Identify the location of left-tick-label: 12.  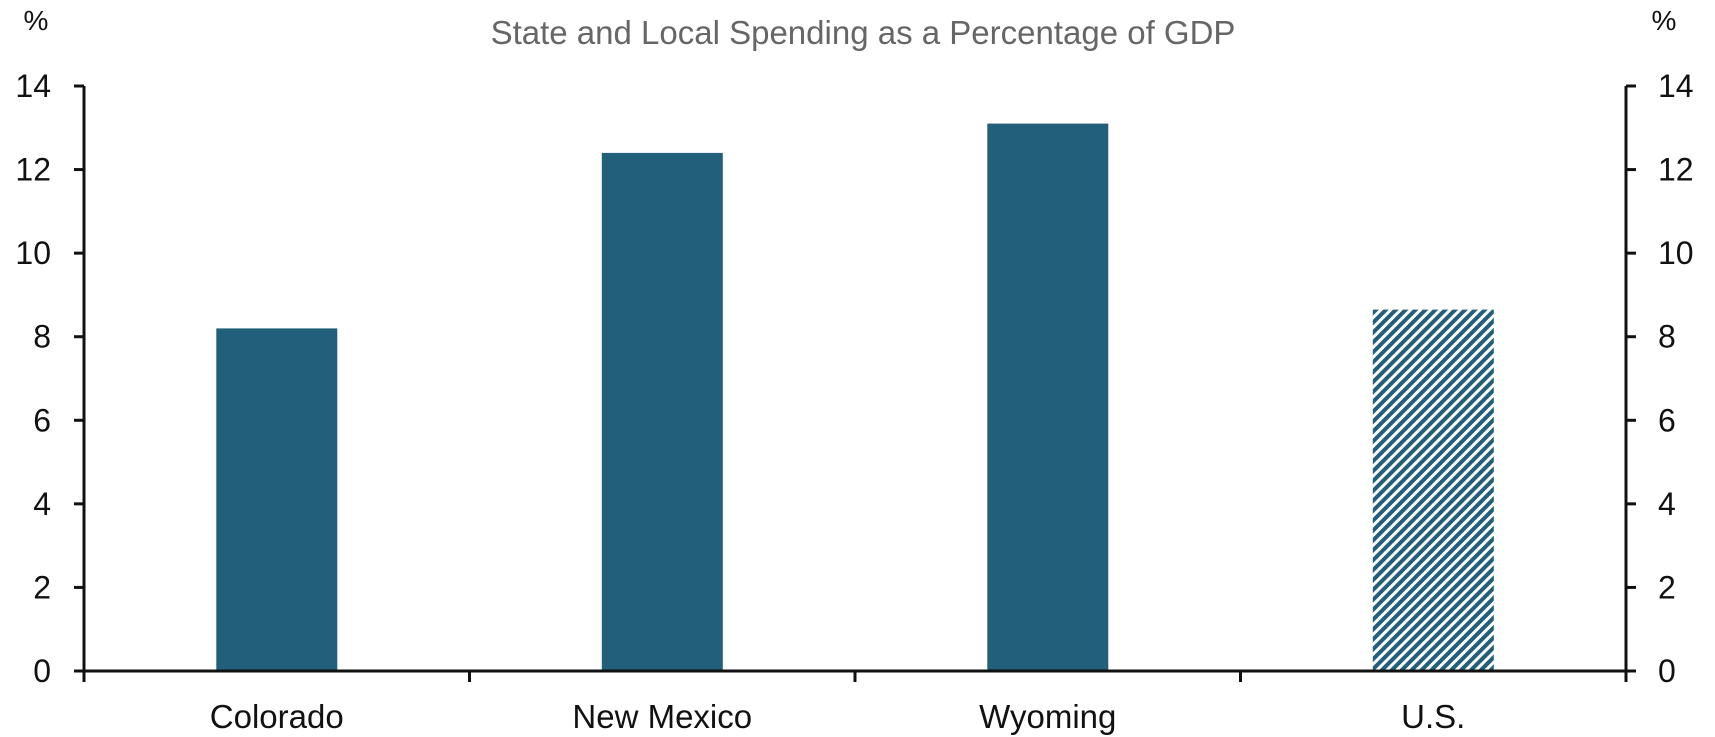
(33, 170).